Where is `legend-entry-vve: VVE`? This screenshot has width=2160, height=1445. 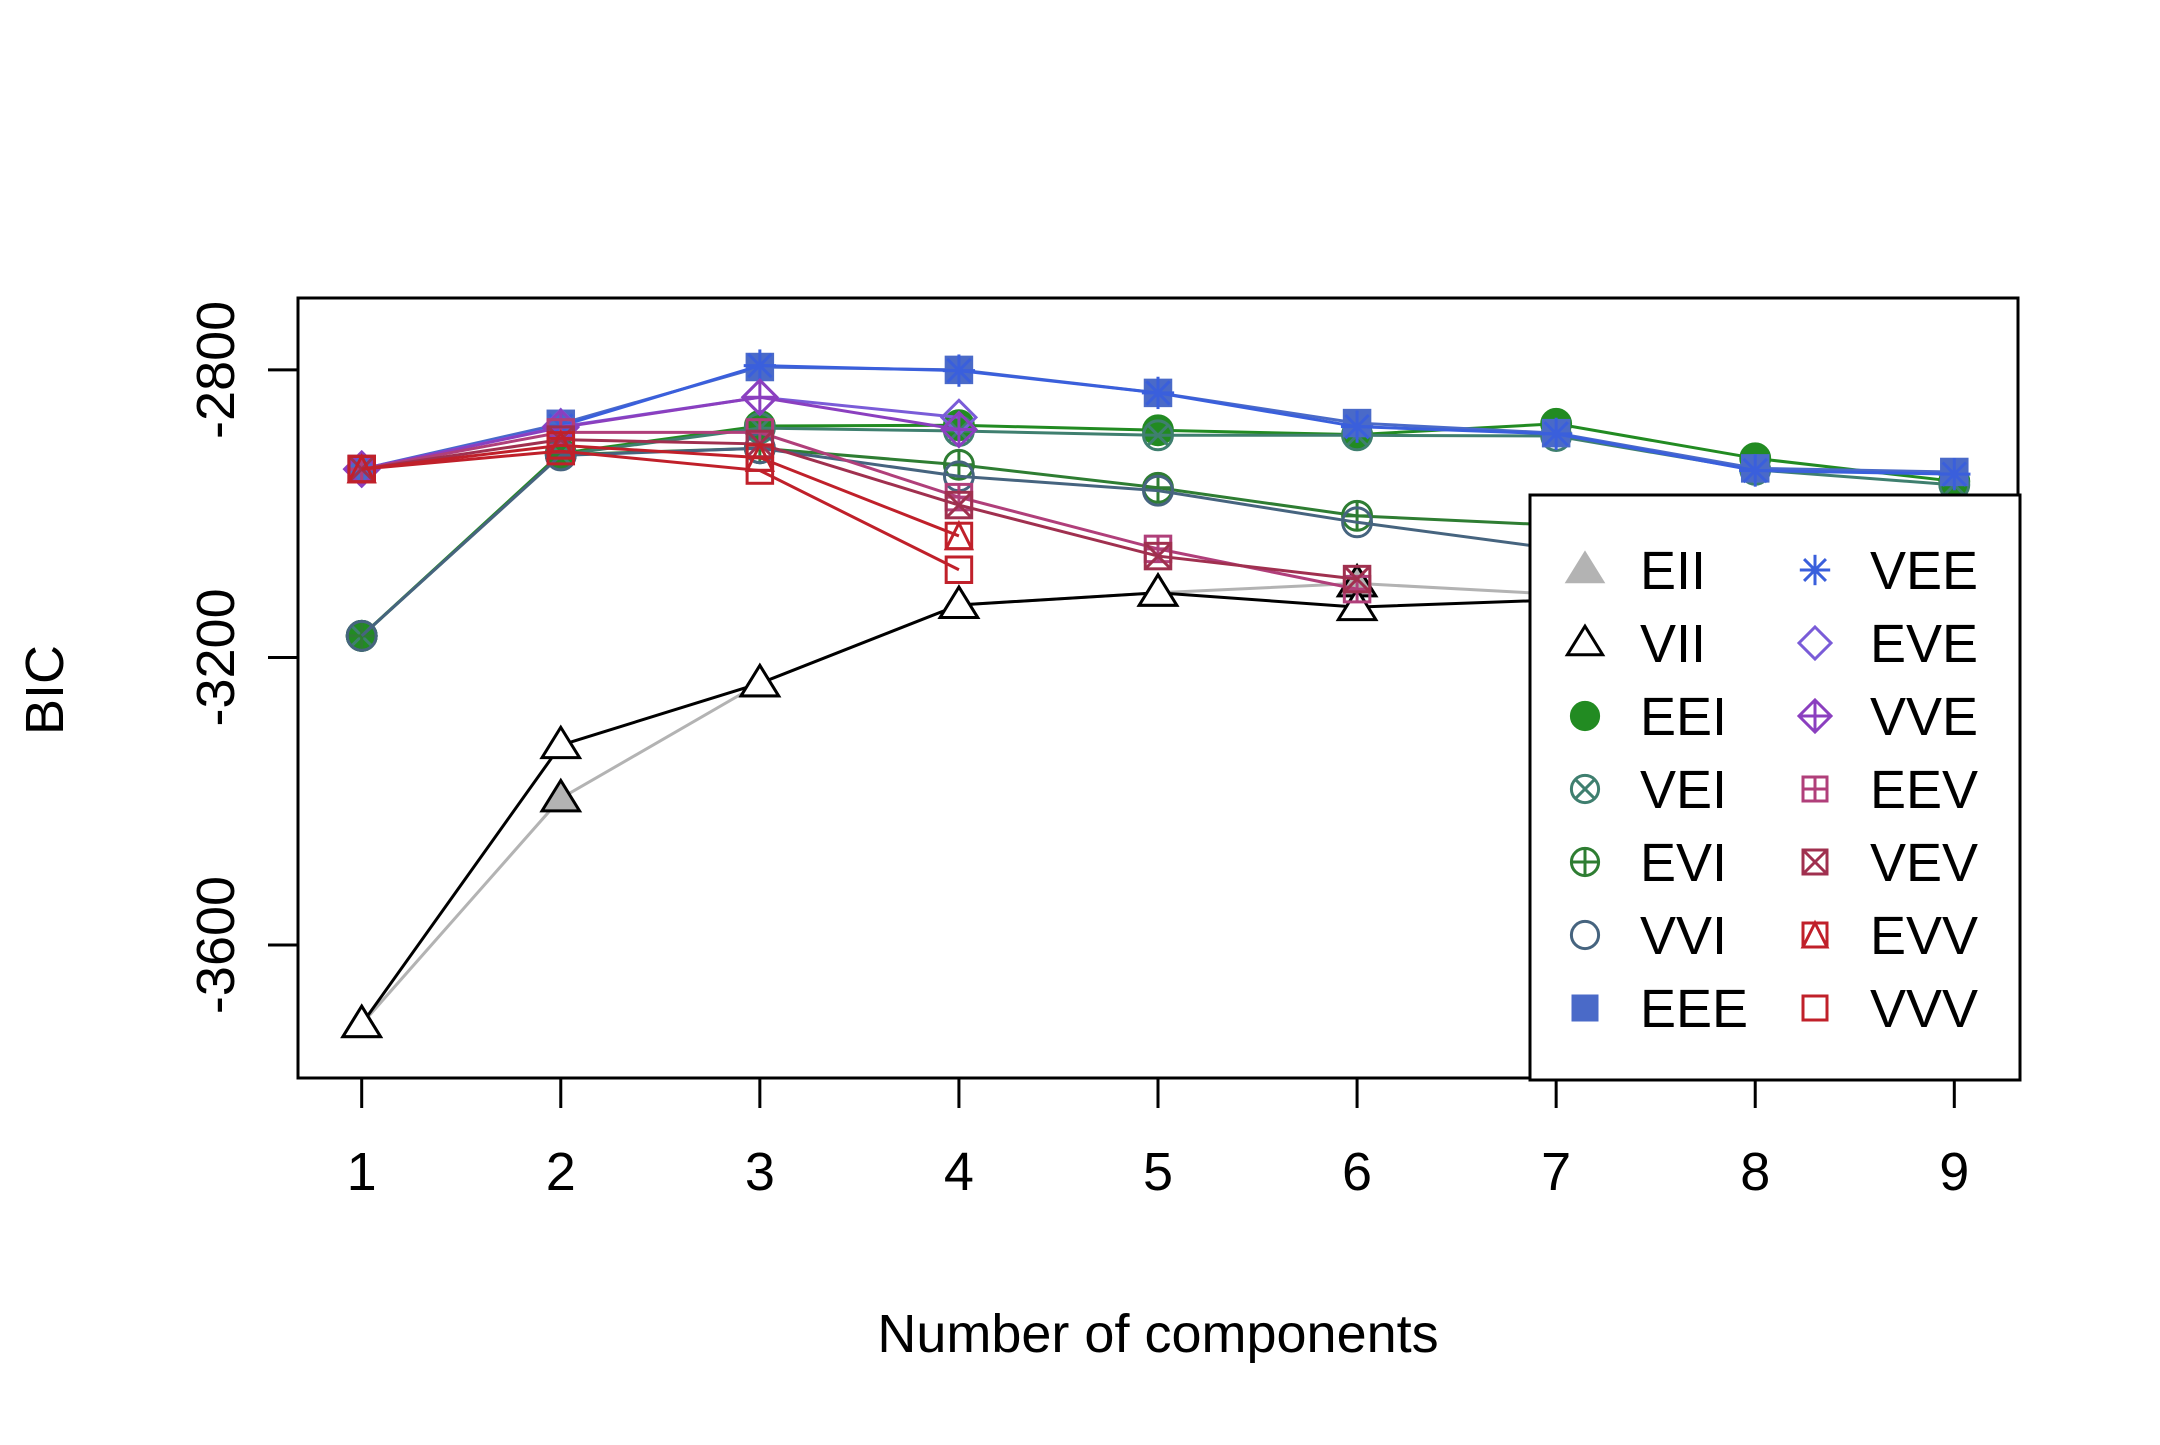
legend-entry-vve: VVE is located at coordinates (1887, 717).